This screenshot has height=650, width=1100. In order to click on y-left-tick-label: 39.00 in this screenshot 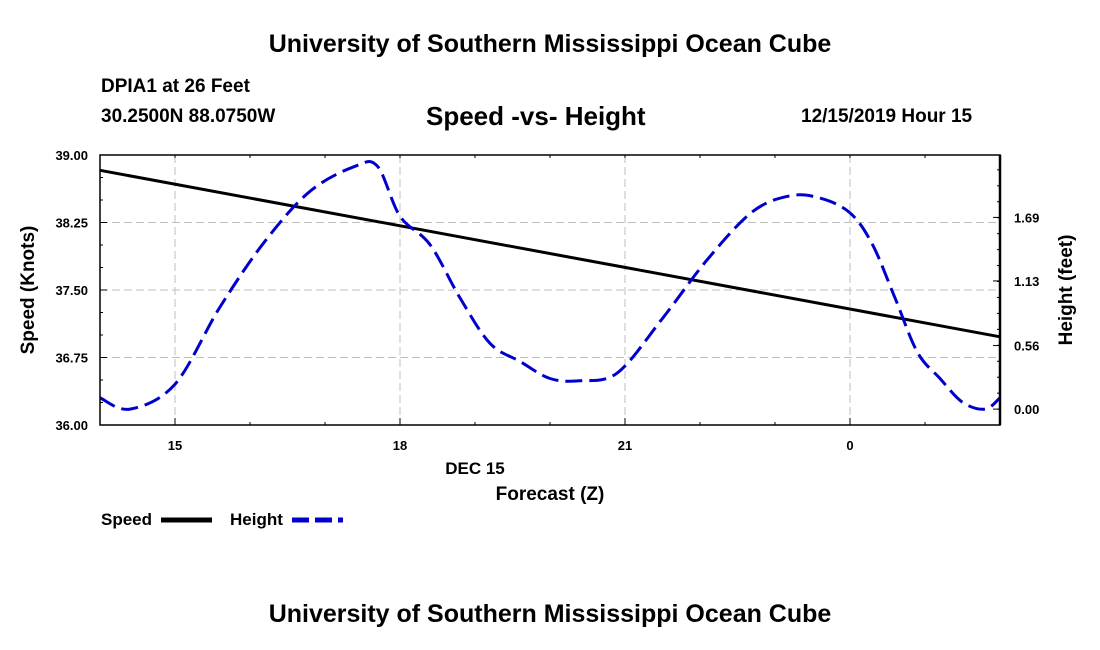, I will do `click(71, 155)`.